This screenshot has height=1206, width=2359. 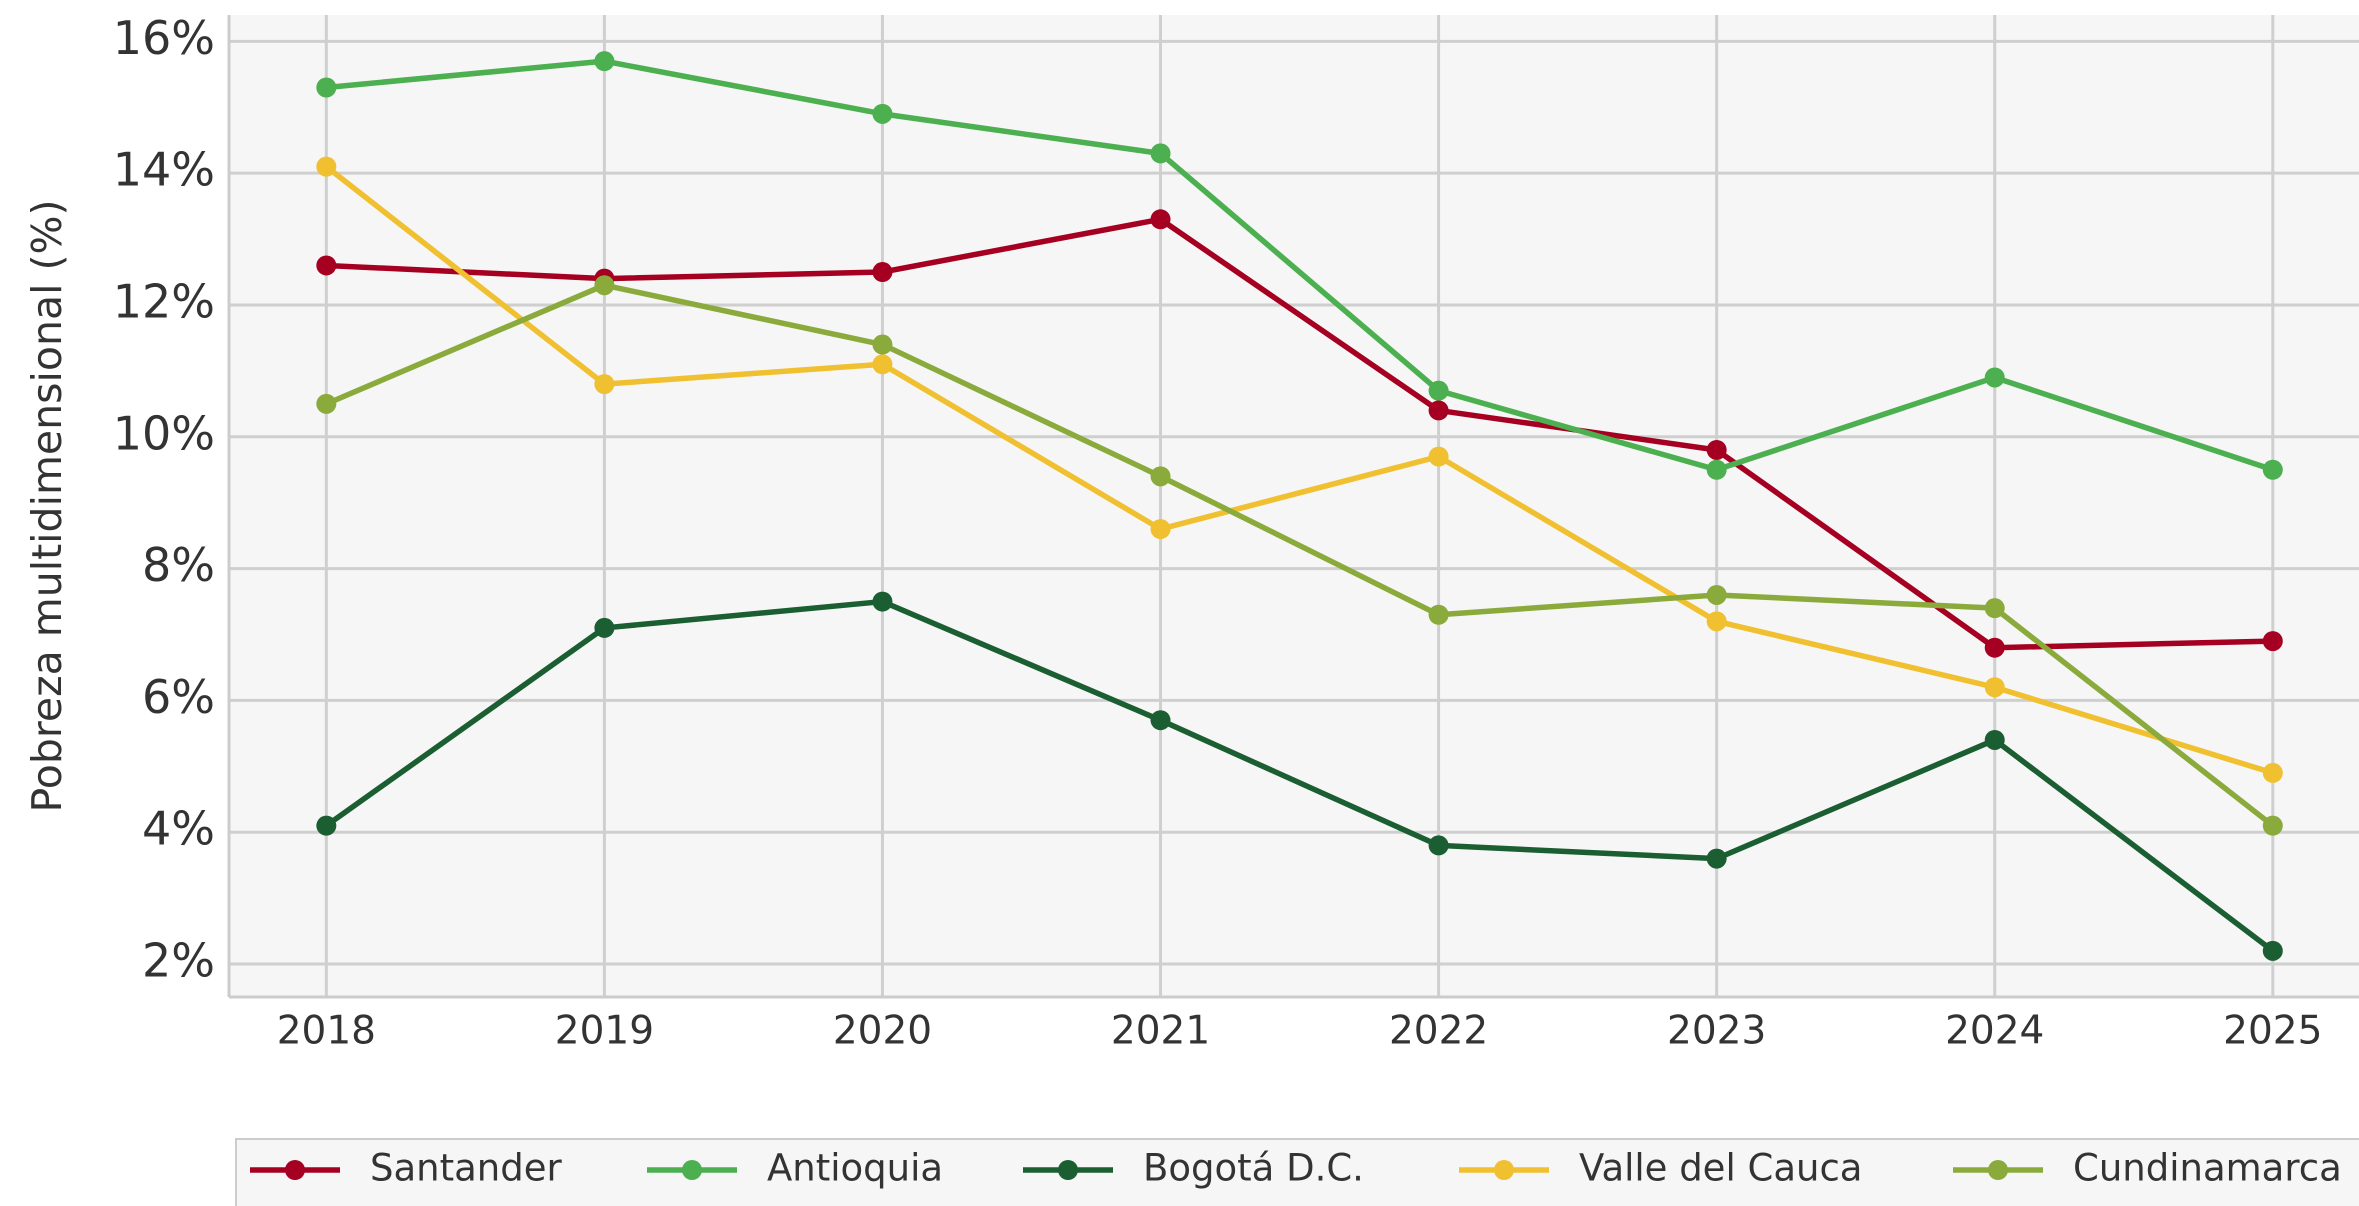 I want to click on y-axis-label: Pobreza multidimensional (%), so click(x=47, y=506).